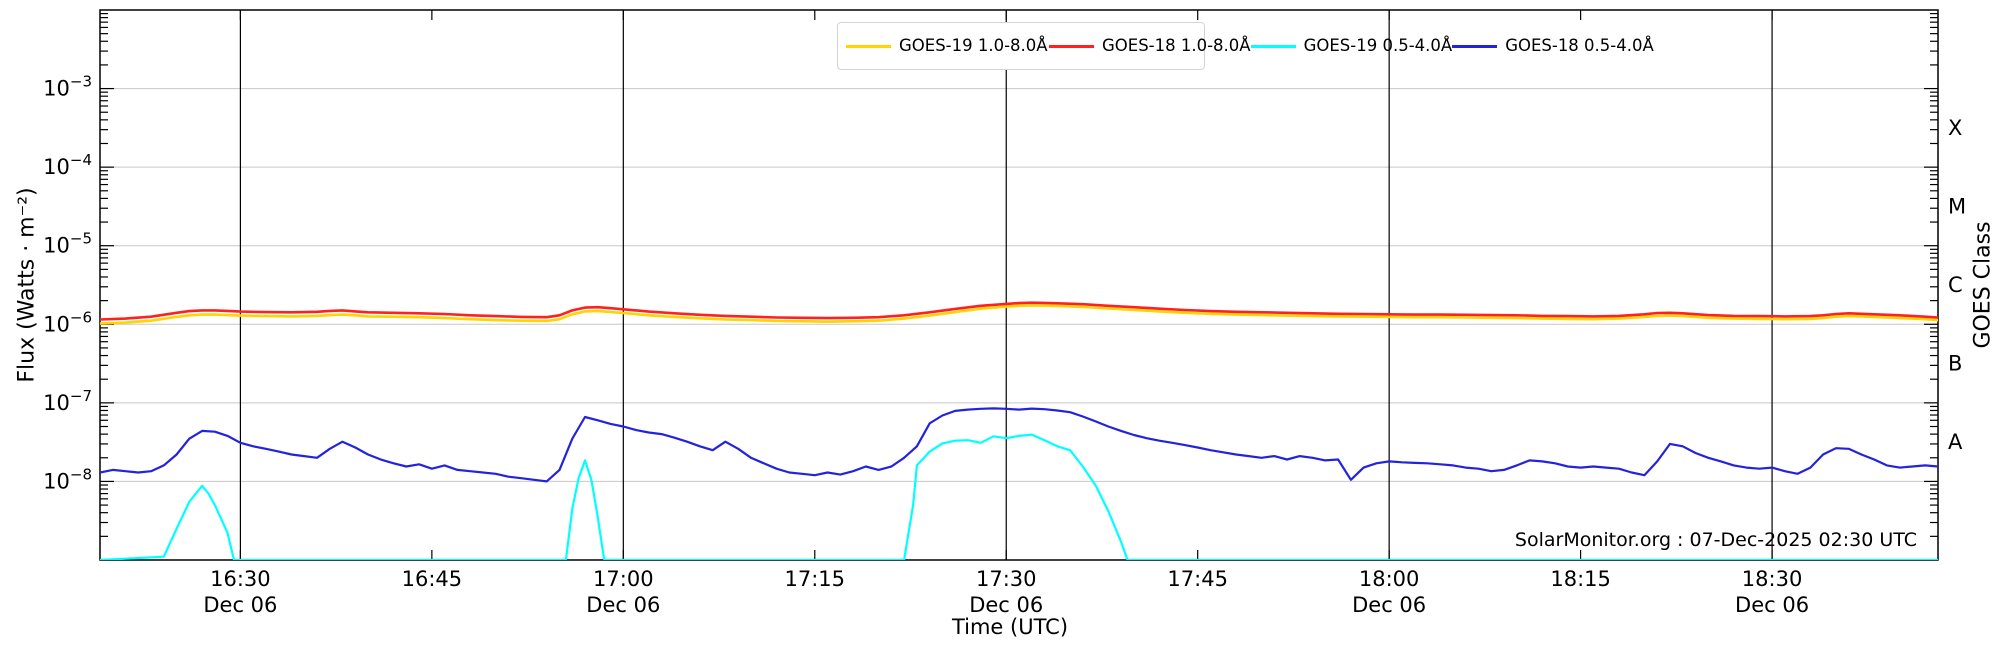 This screenshot has width=2000, height=650. Describe the element at coordinates (1580, 579) in the screenshot. I see `x-tick-label-1815: 18:15` at that location.